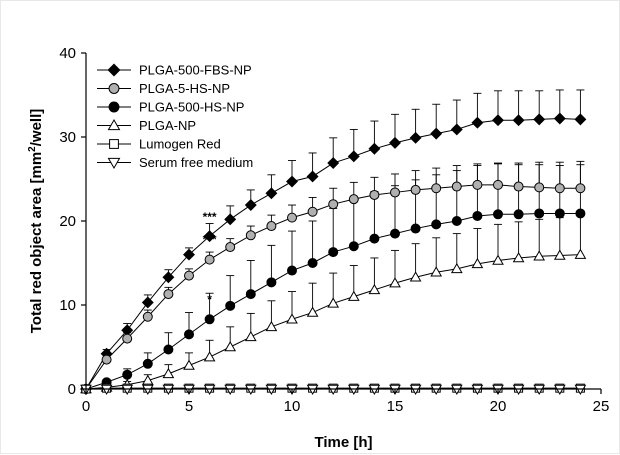 This screenshot has width=620, height=455. What do you see at coordinates (184, 88) in the screenshot?
I see `legend-label: PLGA-5-HS-NP` at bounding box center [184, 88].